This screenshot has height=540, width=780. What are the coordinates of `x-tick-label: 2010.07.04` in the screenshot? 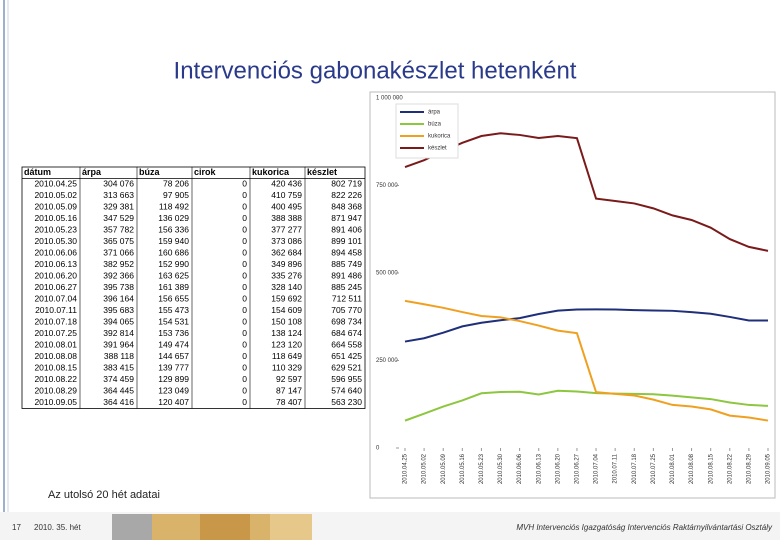 It's located at (597, 468).